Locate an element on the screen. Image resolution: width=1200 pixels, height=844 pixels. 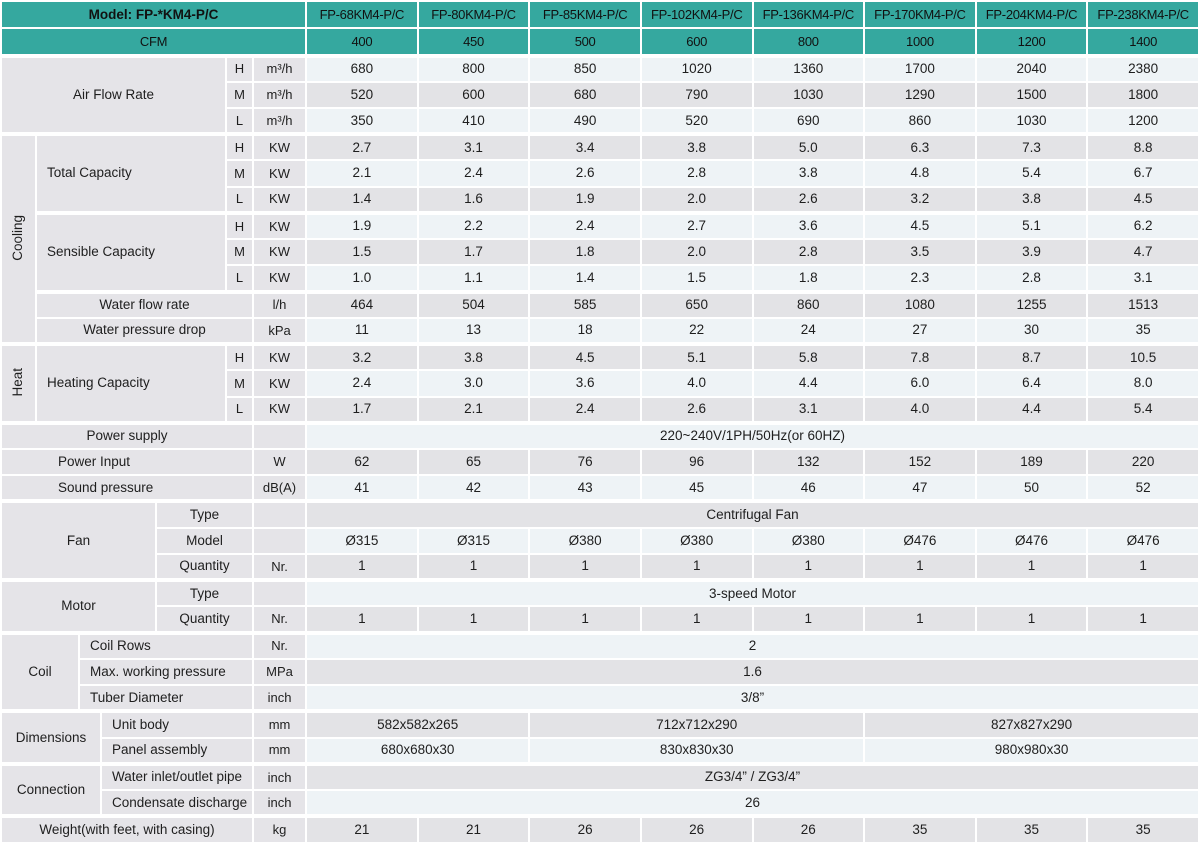
header-cell: 400 is located at coordinates (362, 42).